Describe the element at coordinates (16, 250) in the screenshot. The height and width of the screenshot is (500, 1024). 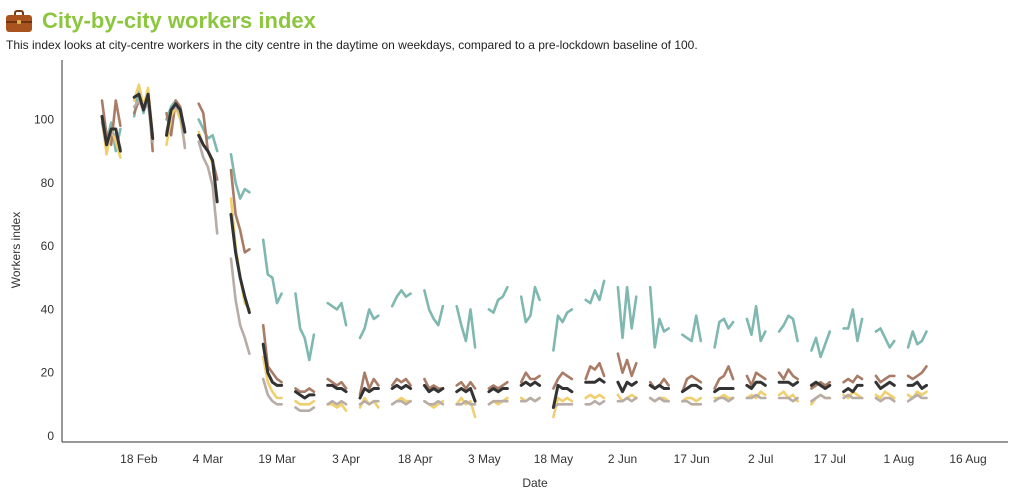
I see `y-axis-title: Workers index` at that location.